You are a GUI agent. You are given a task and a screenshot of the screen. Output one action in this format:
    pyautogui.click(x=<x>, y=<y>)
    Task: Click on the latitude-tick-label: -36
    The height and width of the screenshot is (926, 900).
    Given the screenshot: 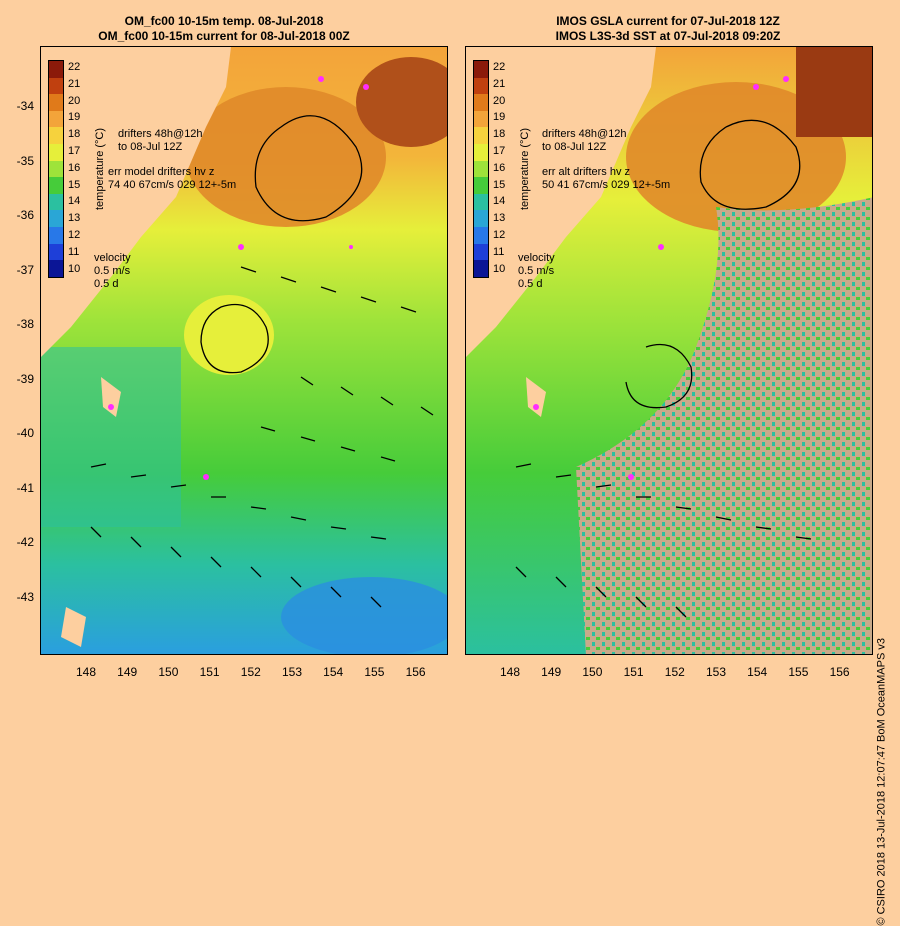 What is the action you would take?
    pyautogui.click(x=25, y=215)
    